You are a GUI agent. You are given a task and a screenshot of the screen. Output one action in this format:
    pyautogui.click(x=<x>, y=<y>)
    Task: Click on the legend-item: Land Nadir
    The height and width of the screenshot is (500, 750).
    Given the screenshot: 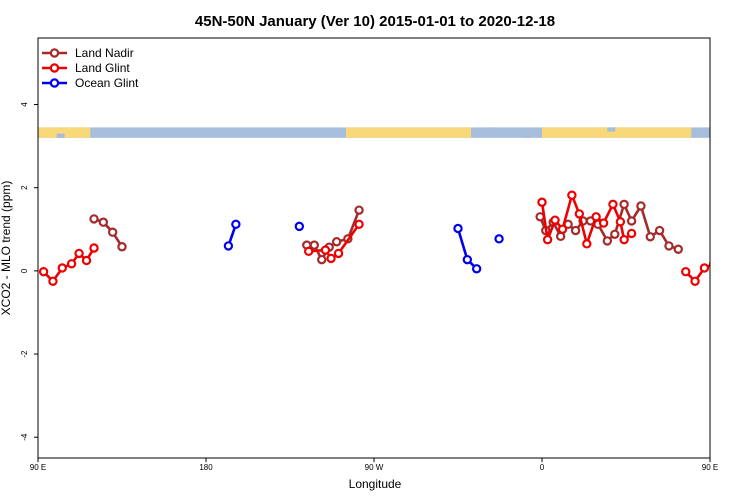 What is the action you would take?
    pyautogui.click(x=88, y=53)
    